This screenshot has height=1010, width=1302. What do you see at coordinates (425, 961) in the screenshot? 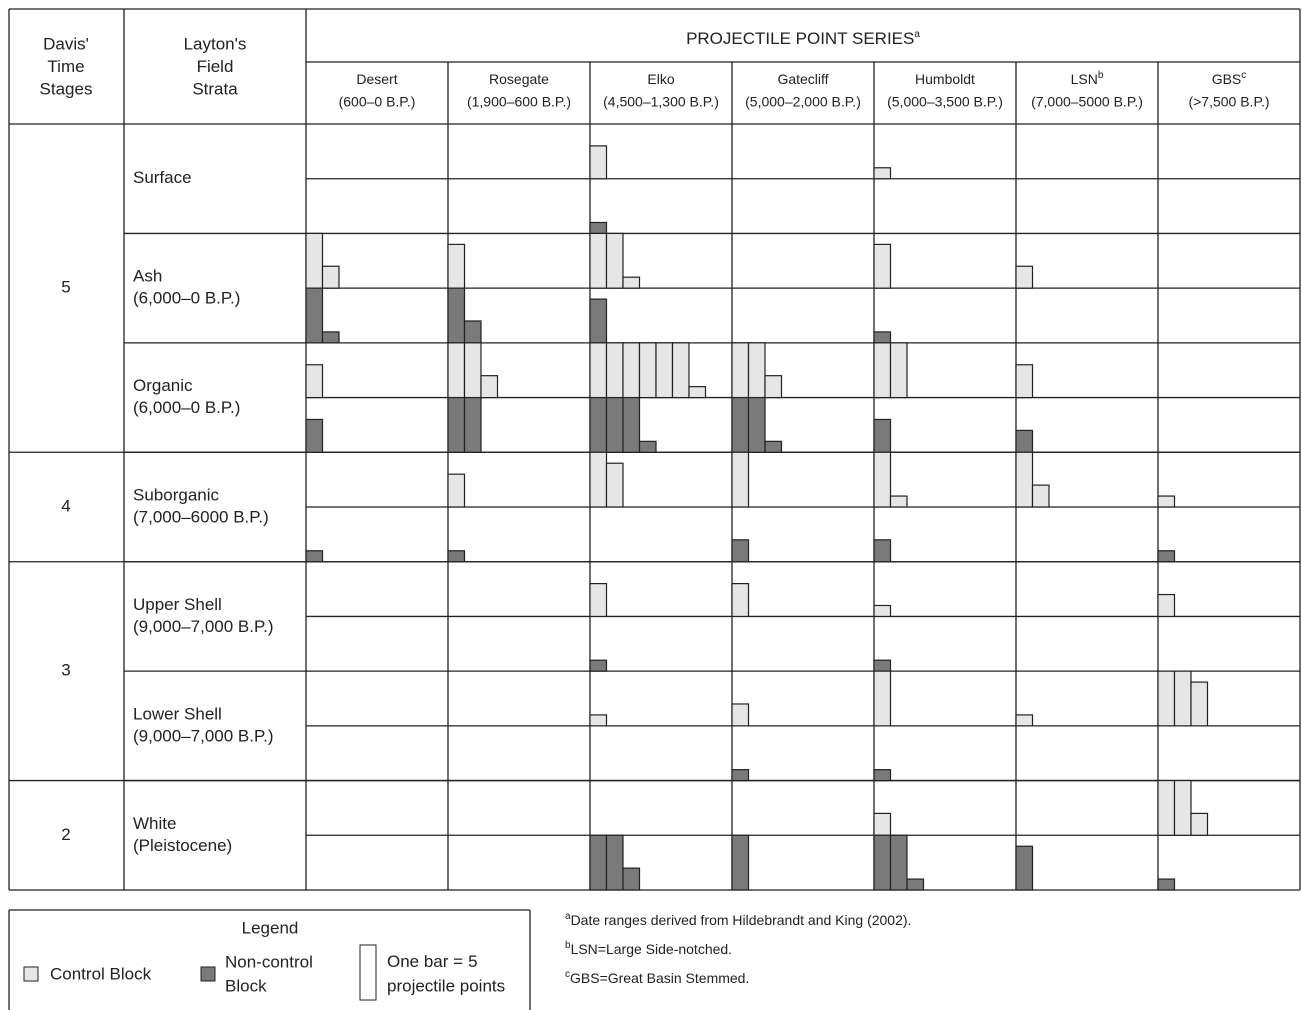
I see `text: One bar =` at bounding box center [425, 961].